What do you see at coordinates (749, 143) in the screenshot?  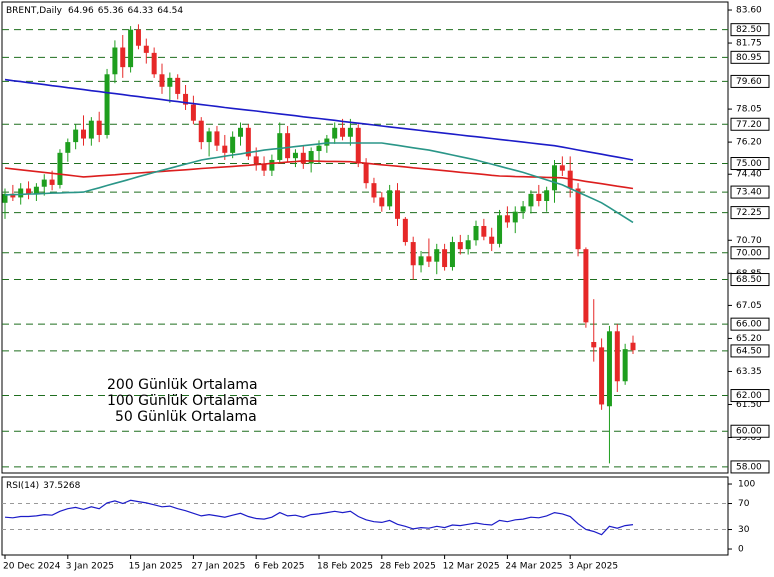 I see `y-tick-label: 76.20` at bounding box center [749, 143].